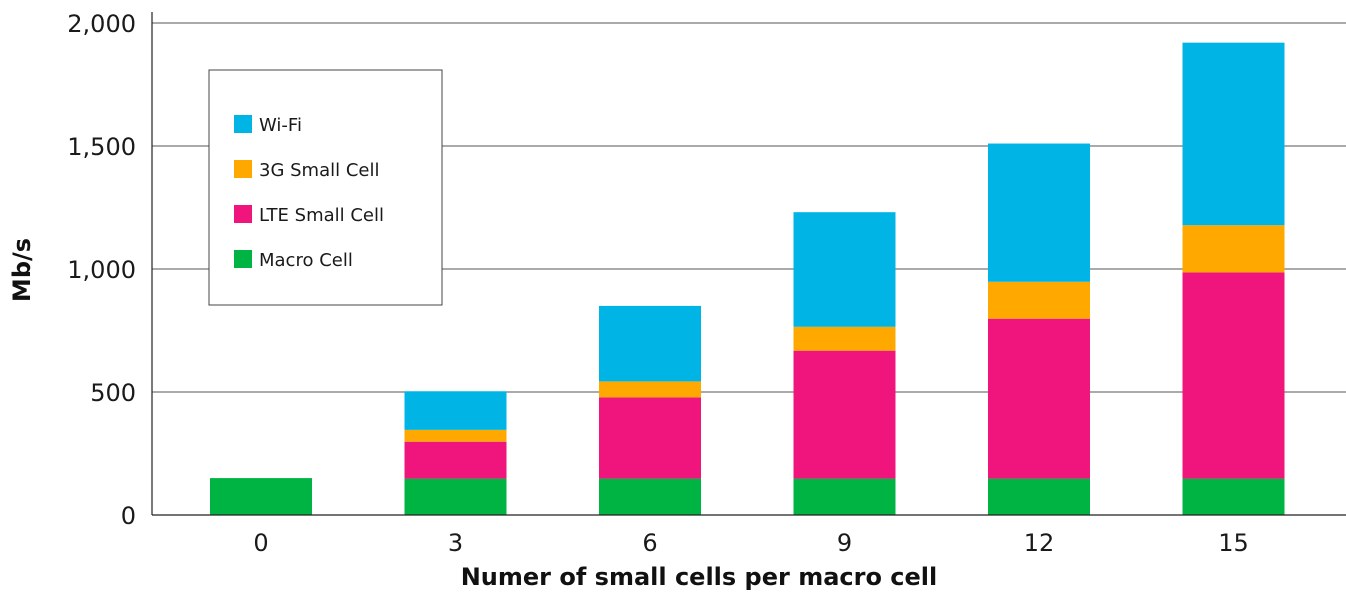 The height and width of the screenshot is (595, 1346). What do you see at coordinates (321, 215) in the screenshot?
I see `legend-label: LTE Small Cell` at bounding box center [321, 215].